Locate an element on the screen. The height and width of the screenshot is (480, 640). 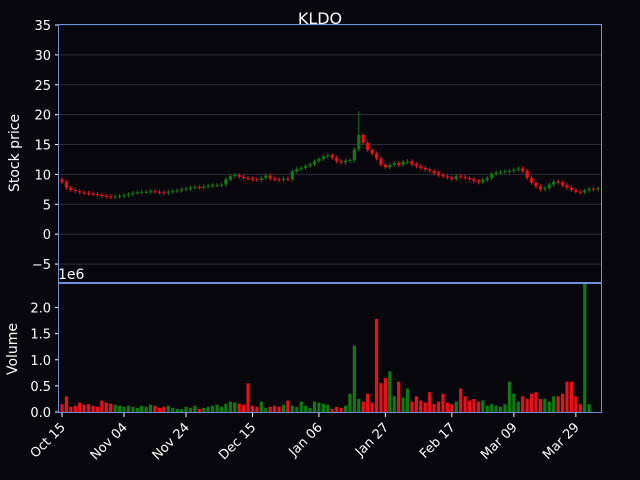
volume-axis-ticks: 2.0 1.5 1.0 0.5 0.0 is located at coordinates (44, 361).